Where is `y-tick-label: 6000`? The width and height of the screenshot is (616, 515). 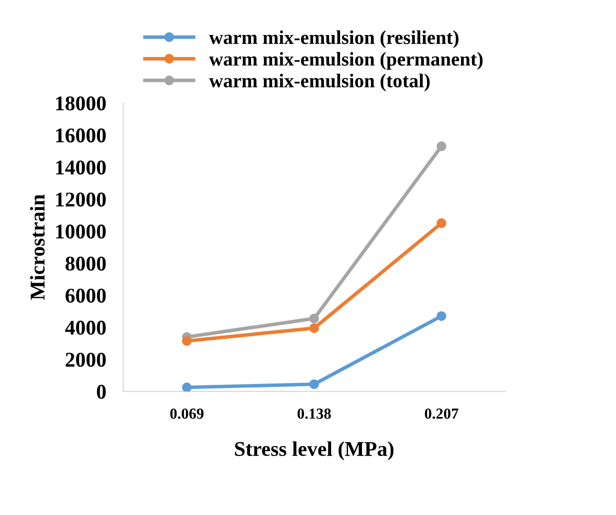 y-tick-label: 6000 is located at coordinates (86, 295).